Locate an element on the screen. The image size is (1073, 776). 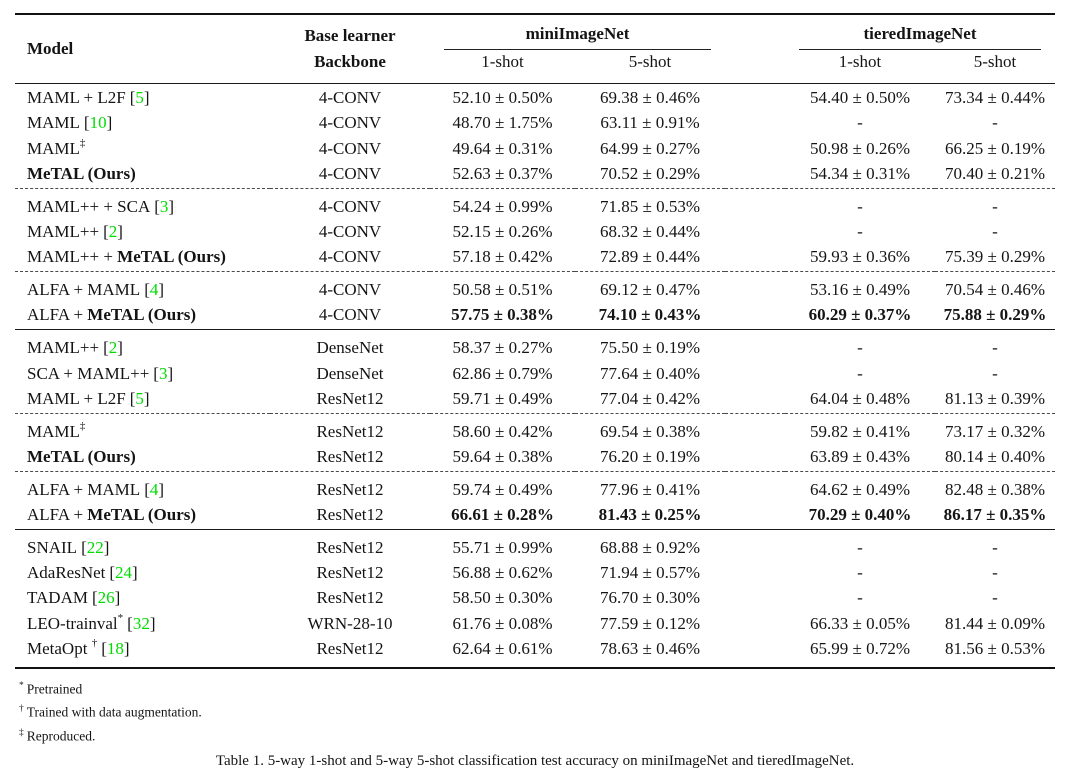
model-cell: ALFA + MeTAL (Ours) is located at coordinates (112, 315).